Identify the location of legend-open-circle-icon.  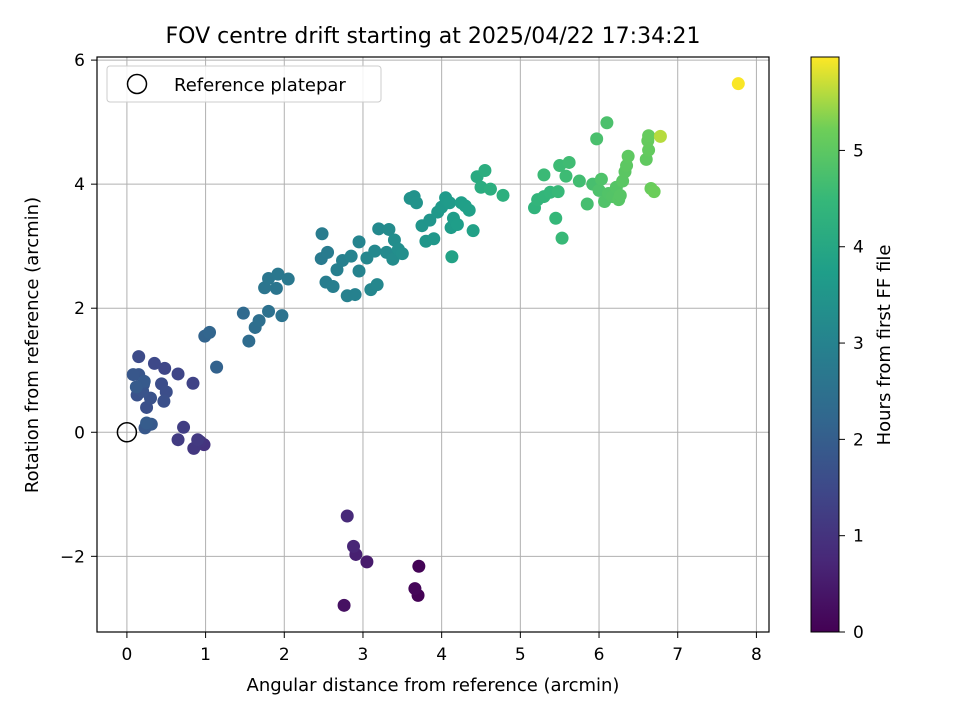
(137, 84).